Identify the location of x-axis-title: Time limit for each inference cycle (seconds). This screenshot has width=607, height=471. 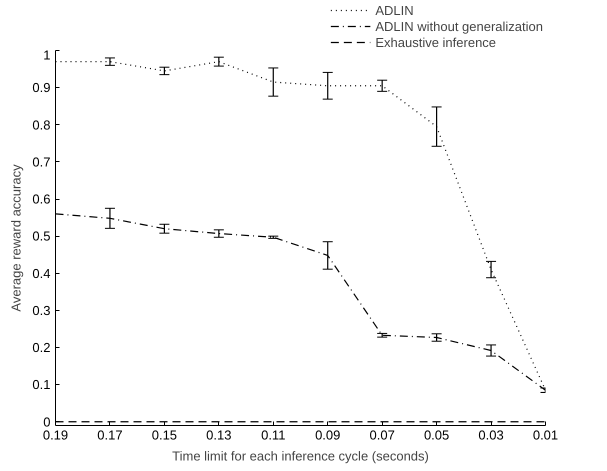
(300, 456).